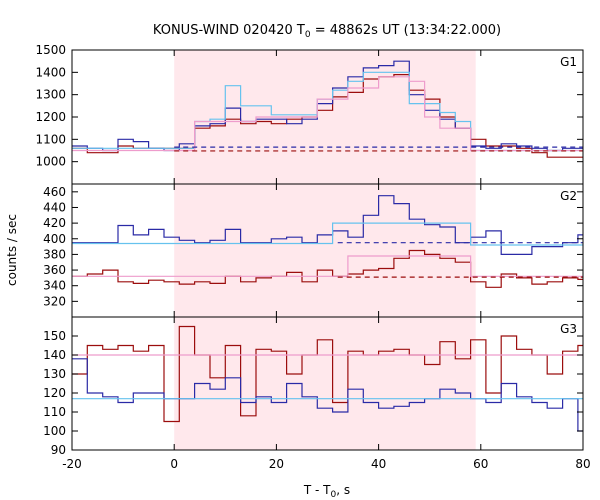 This screenshot has height=500, width=600. Describe the element at coordinates (480, 464) in the screenshot. I see `xtick-label-60: 60` at that location.